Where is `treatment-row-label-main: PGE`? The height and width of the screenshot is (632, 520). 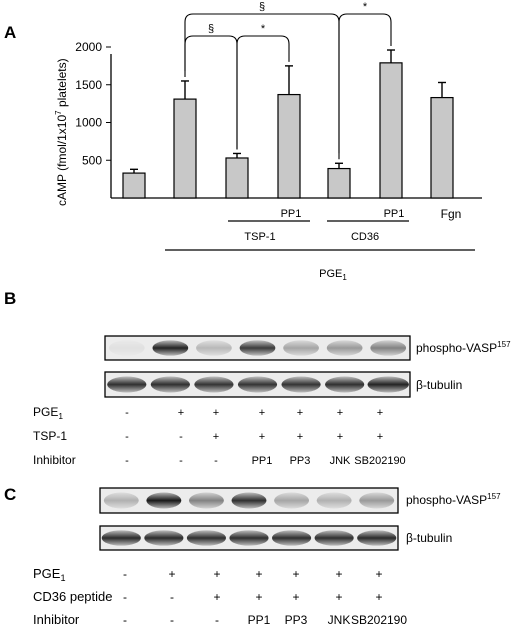
treatment-row-label-main: PGE is located at coordinates (45, 412).